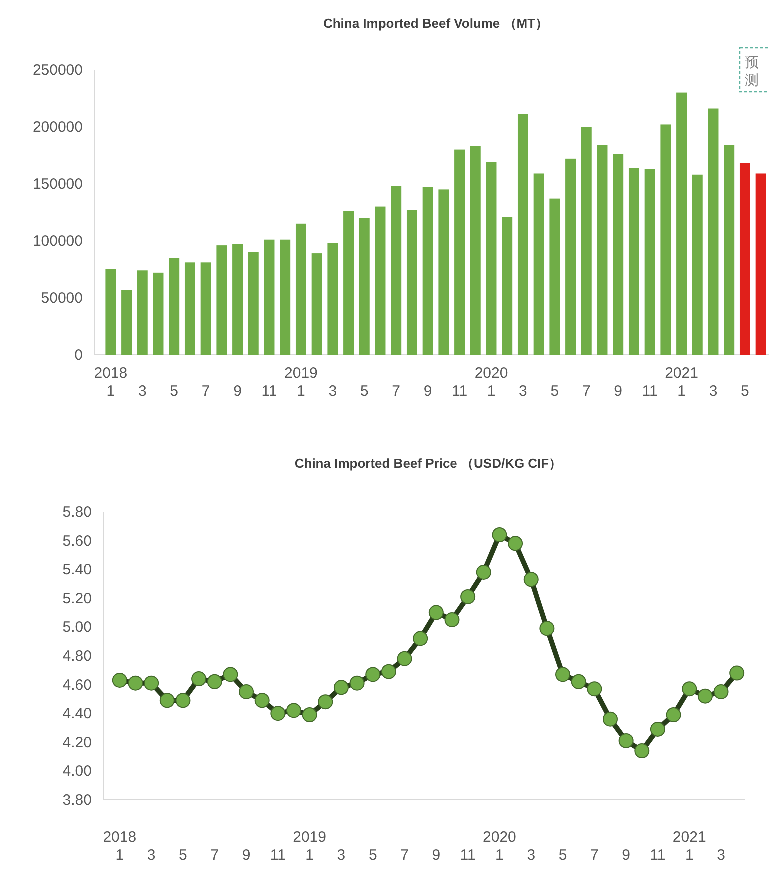 The height and width of the screenshot is (877, 769). What do you see at coordinates (57, 70) in the screenshot?
I see `y-tick-label: 250000` at bounding box center [57, 70].